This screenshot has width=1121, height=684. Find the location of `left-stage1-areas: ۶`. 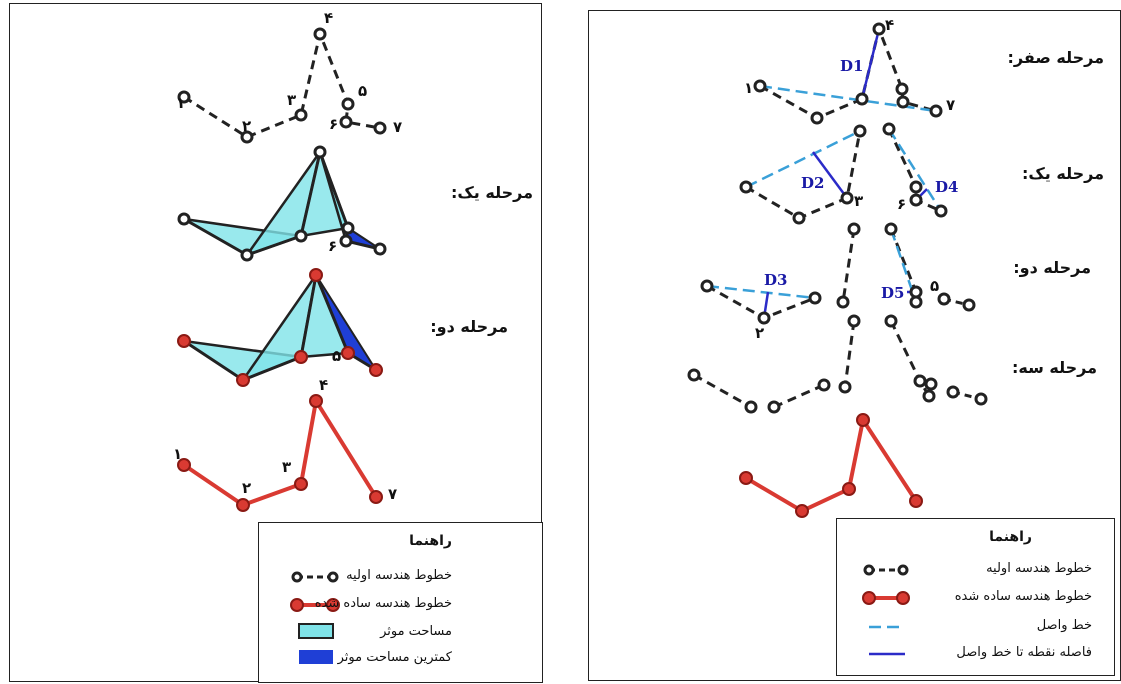

left-stage1-areas: ۶ is located at coordinates (282, 203).